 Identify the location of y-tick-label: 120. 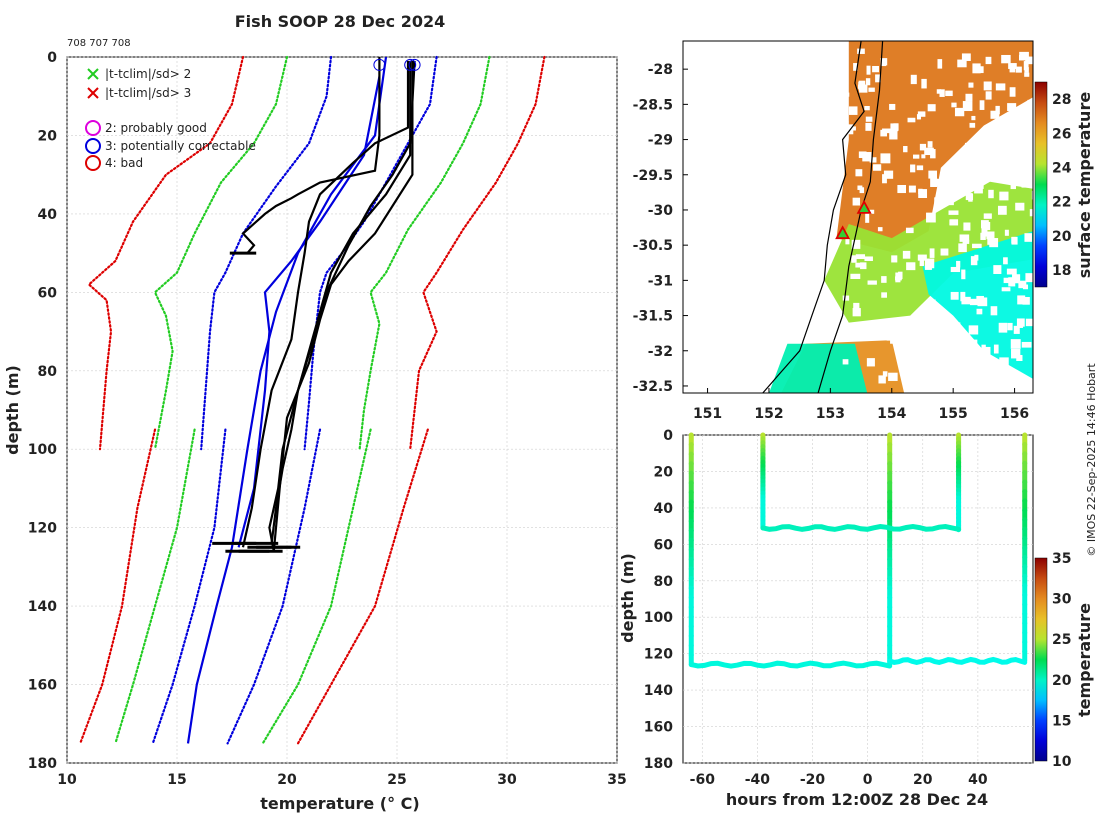
(42, 529).